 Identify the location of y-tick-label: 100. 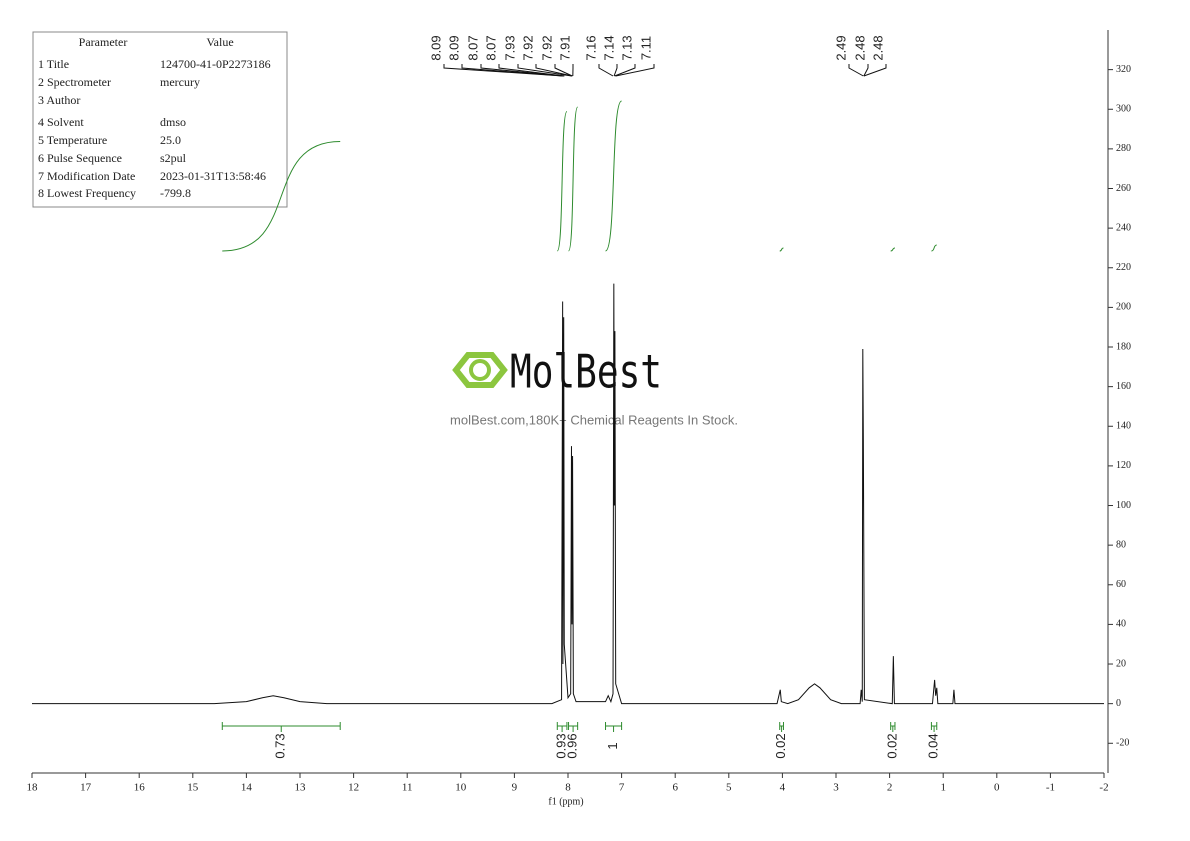
(1123, 505).